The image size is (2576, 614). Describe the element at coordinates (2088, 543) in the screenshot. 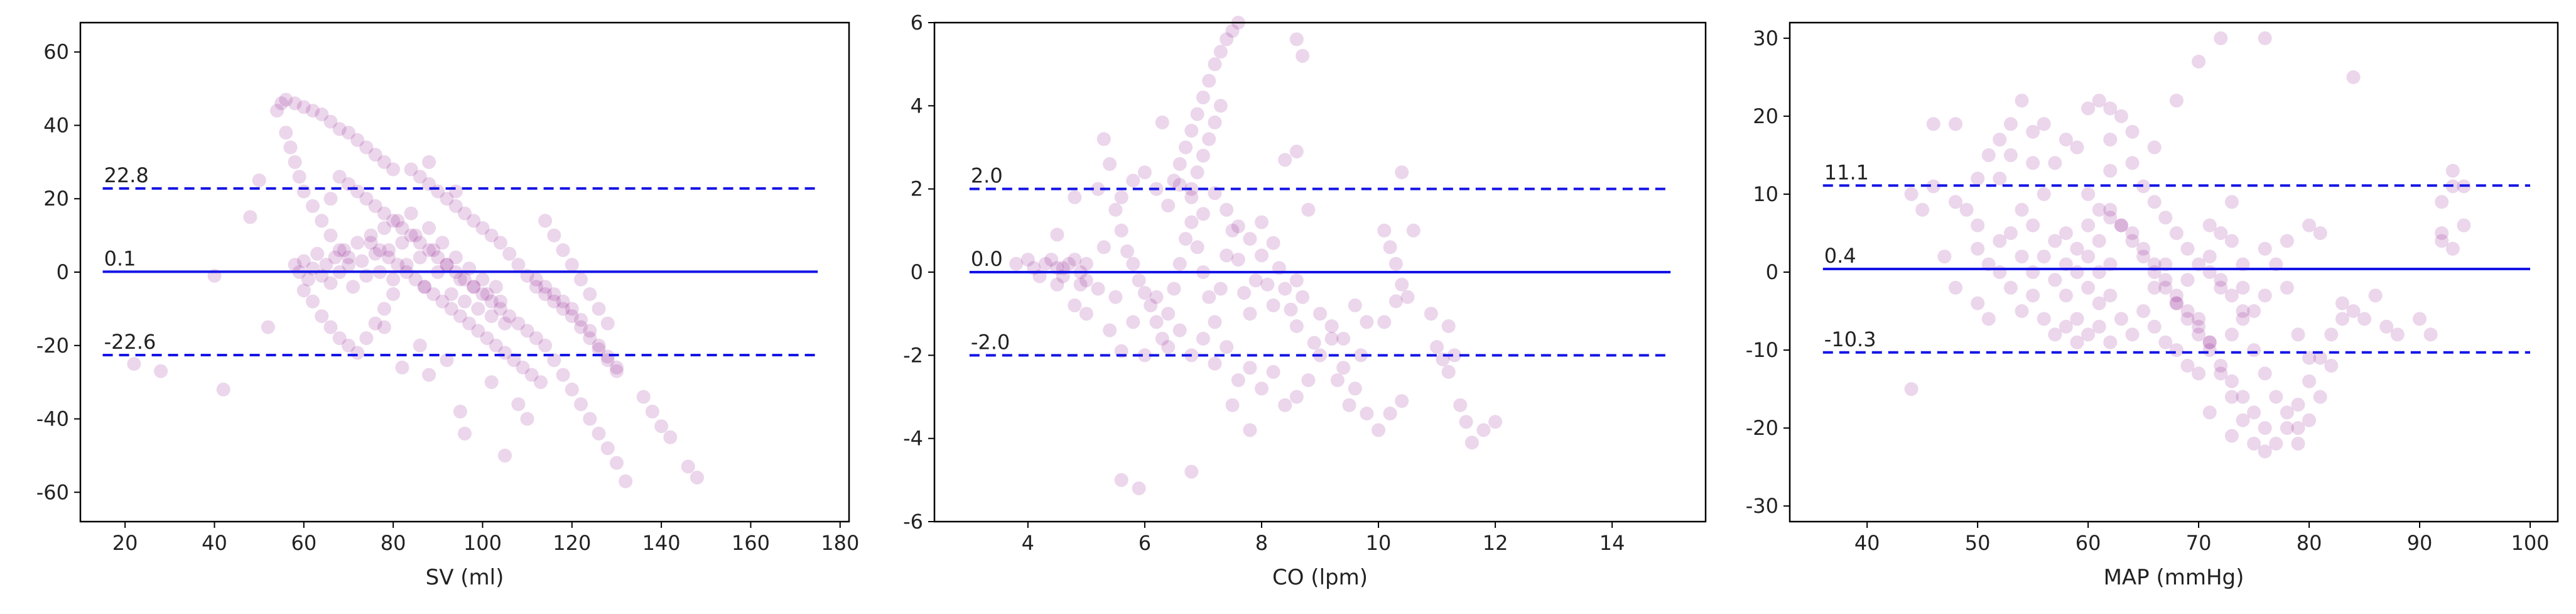

I see `x-tick-label: 60` at that location.